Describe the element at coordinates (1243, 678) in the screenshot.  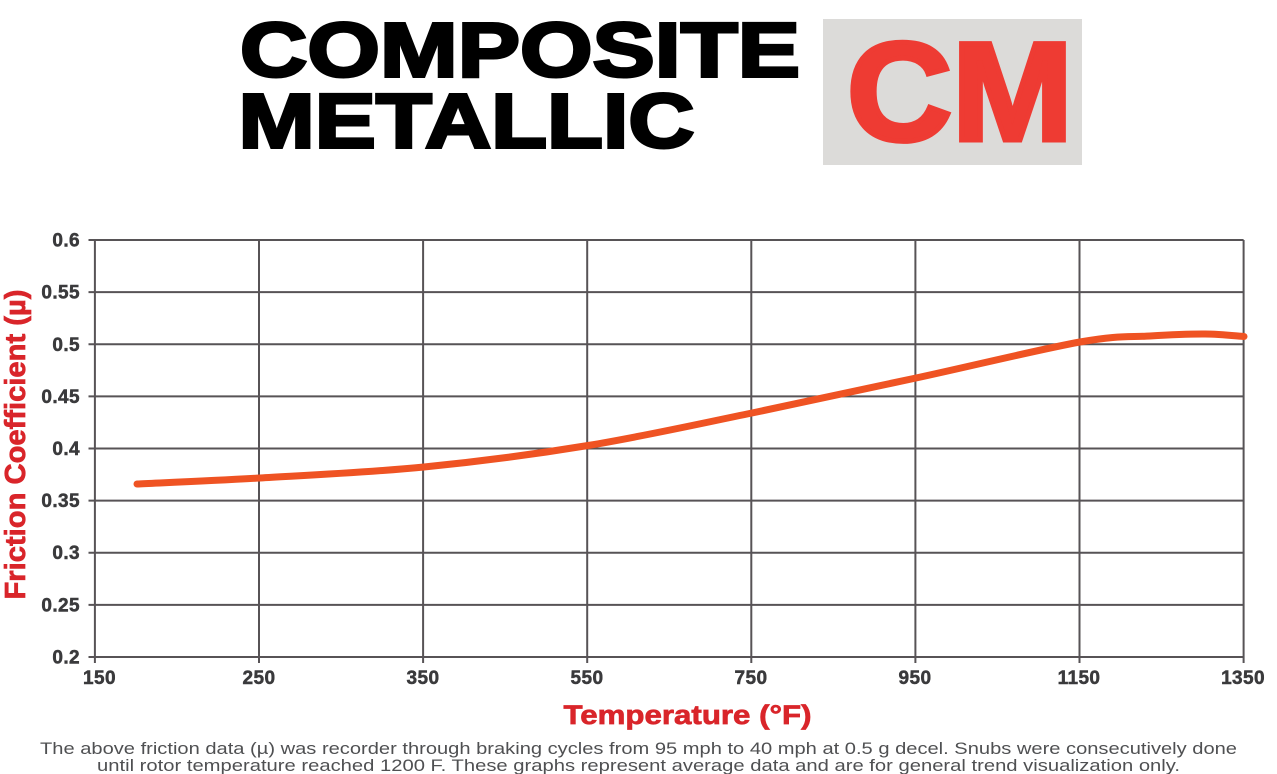
I see `svg-text: 1350` at that location.